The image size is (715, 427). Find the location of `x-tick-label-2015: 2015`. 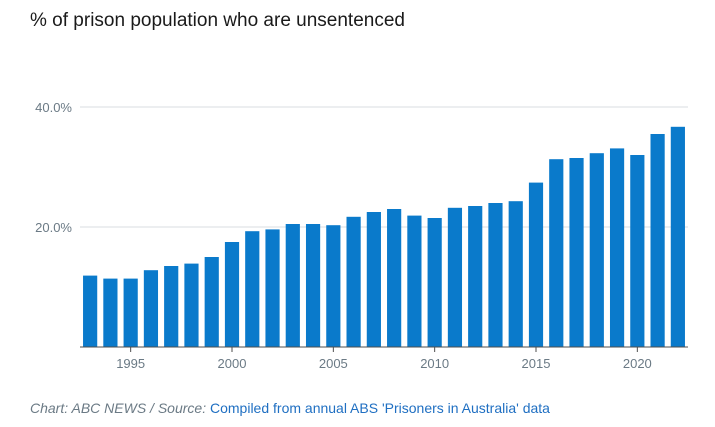

x-tick-label-2015: 2015 is located at coordinates (536, 363).